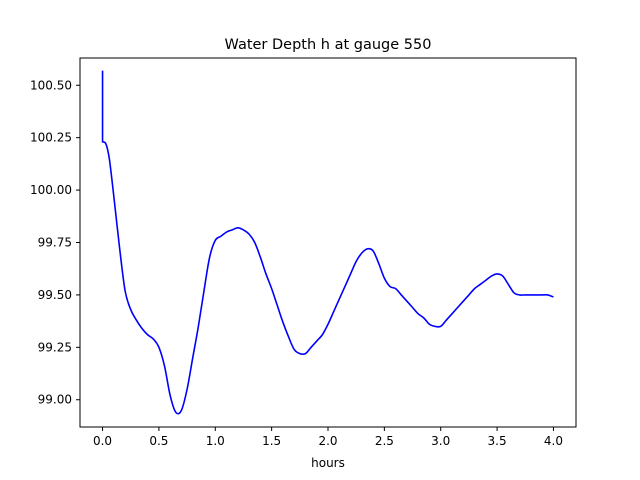 The height and width of the screenshot is (480, 640). What do you see at coordinates (384, 441) in the screenshot?
I see `x-tick-label: 2.5` at bounding box center [384, 441].